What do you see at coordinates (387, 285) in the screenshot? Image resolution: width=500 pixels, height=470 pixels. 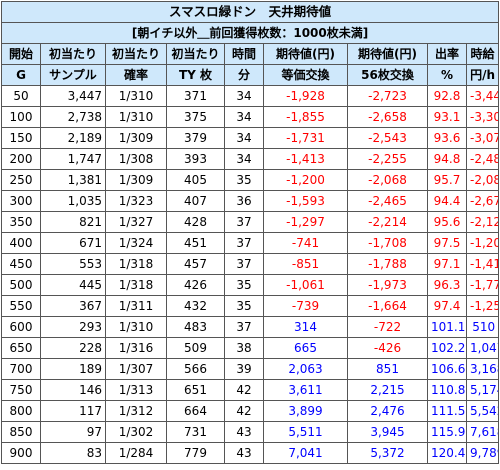 I see `cell-ev-56: -1,973` at bounding box center [387, 285].